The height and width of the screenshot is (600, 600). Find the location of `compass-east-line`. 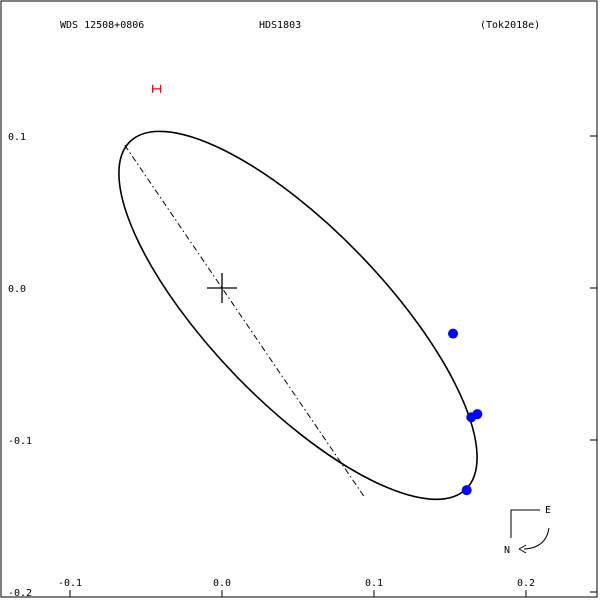

compass-east-line is located at coordinates (525, 523).